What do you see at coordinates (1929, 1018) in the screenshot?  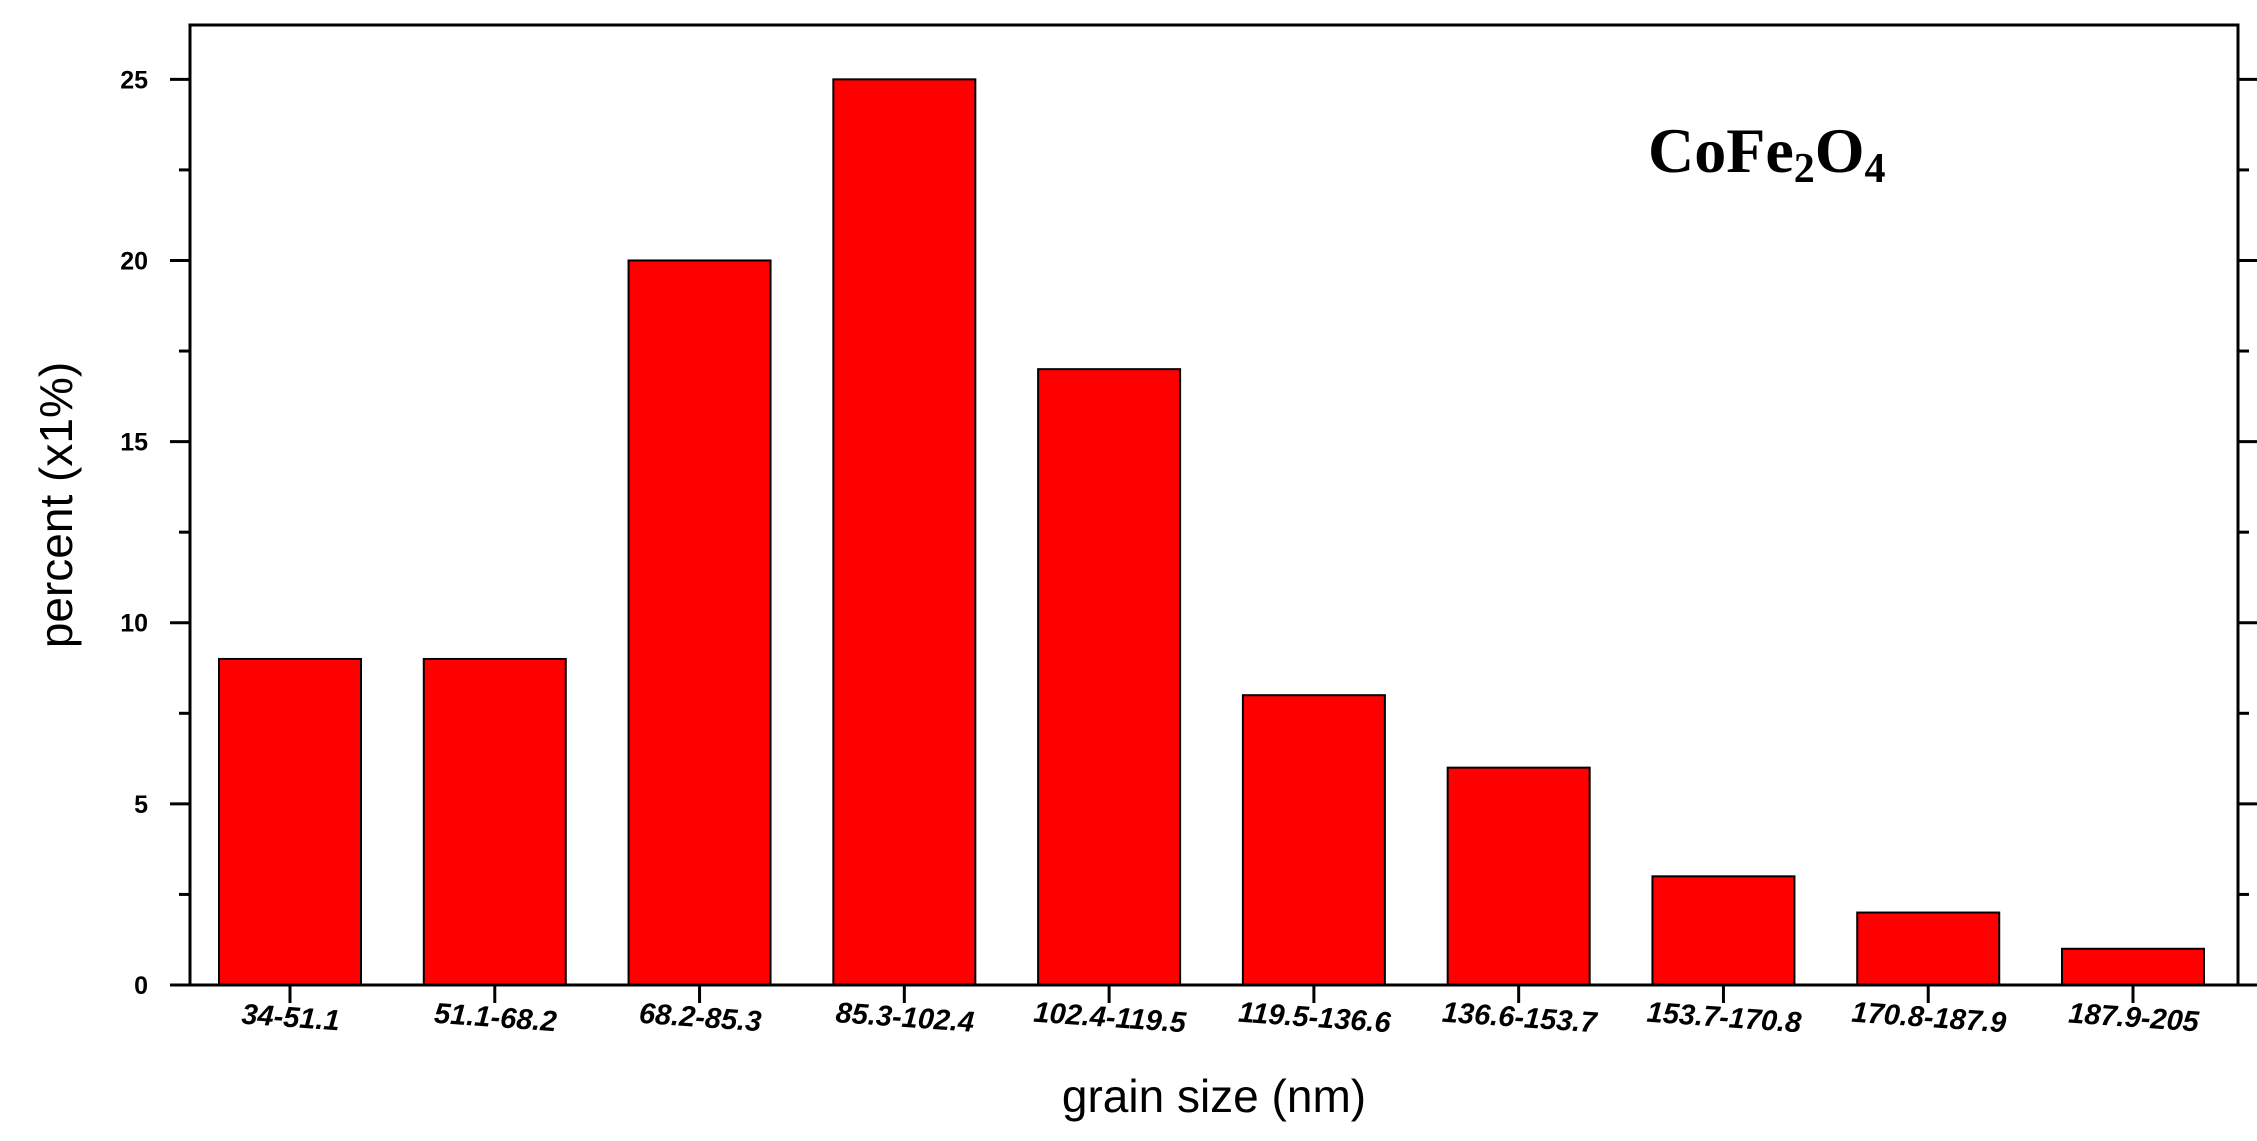 I see `x-tick-label: 170.8-187.9` at bounding box center [1929, 1018].